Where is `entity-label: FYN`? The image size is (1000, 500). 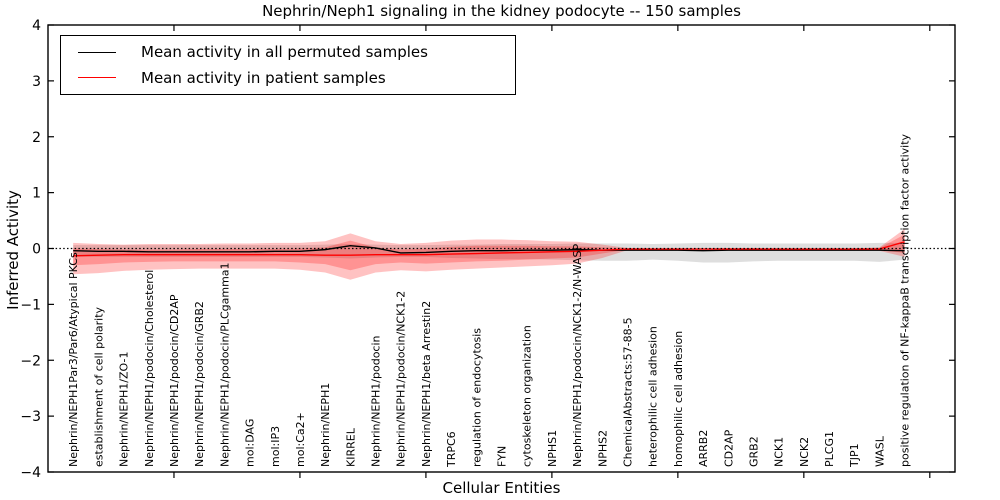 entity-label: FYN is located at coordinates (502, 456).